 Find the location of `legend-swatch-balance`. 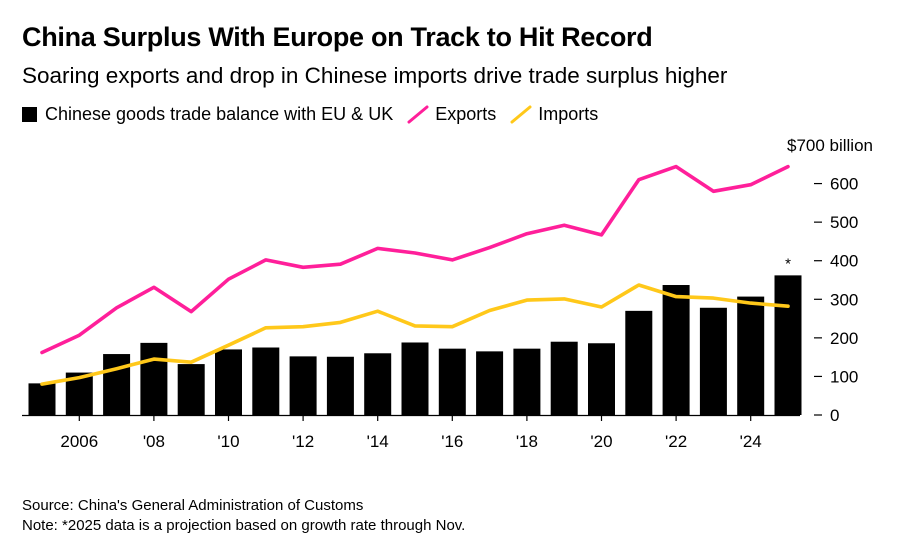

legend-swatch-balance is located at coordinates (29, 114).